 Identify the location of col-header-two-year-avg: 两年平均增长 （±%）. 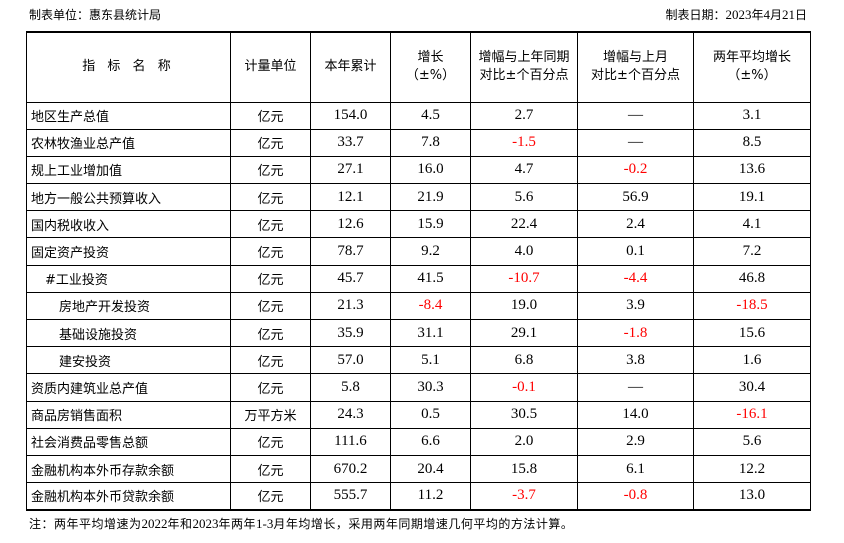
(752, 67).